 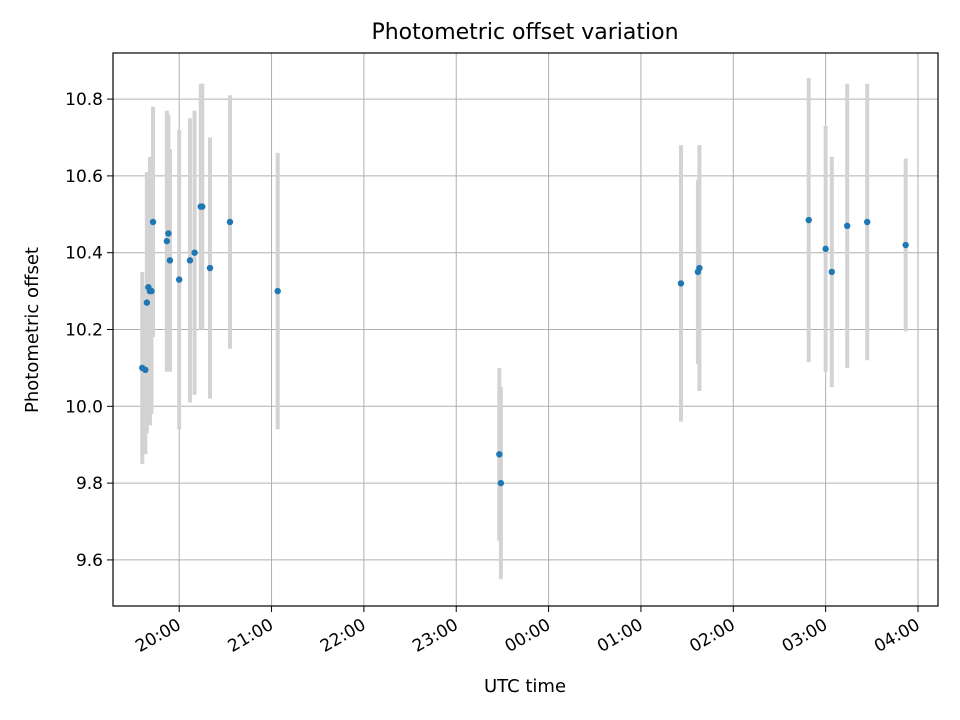 I want to click on y-axis-label: Photometric offset, so click(x=32, y=330).